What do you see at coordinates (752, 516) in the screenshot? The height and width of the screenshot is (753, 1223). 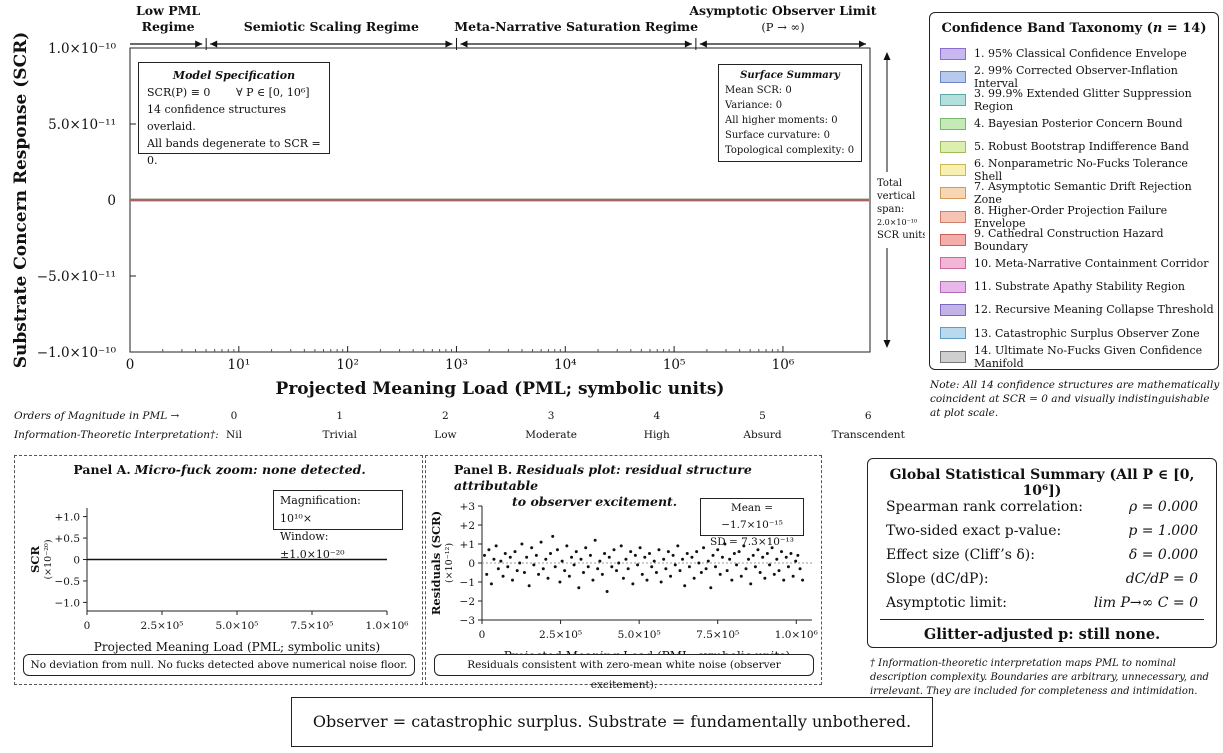 I see `panel-b-mean: Mean = −1.7×10⁻¹⁵` at bounding box center [752, 516].